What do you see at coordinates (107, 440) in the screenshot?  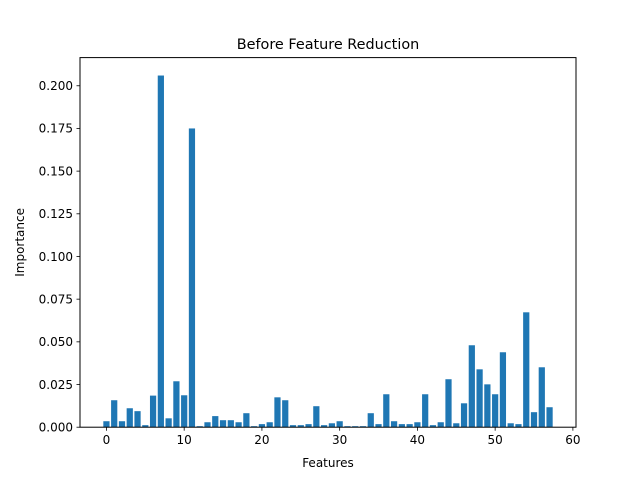 I see `x-tick-label: 0` at bounding box center [107, 440].